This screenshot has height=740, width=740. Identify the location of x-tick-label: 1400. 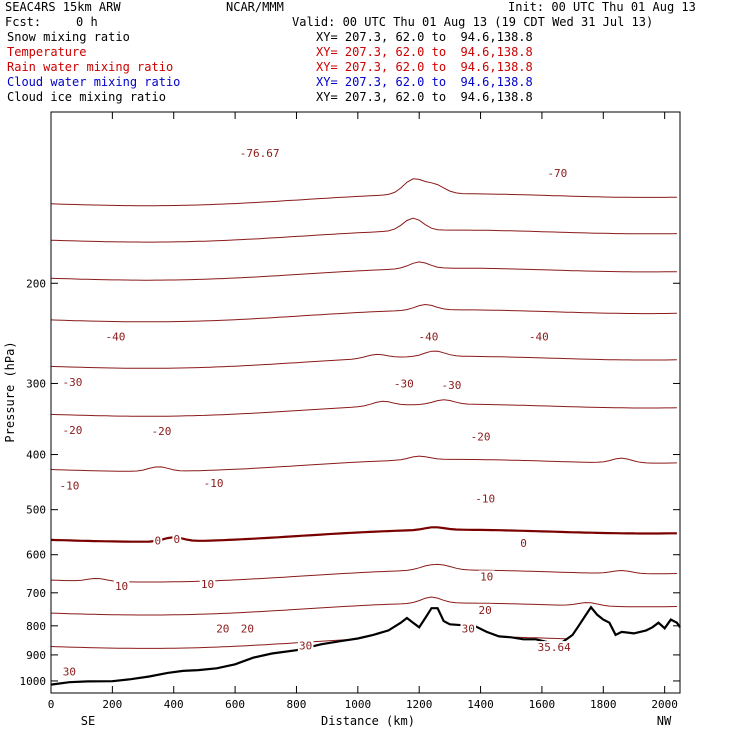
(480, 704).